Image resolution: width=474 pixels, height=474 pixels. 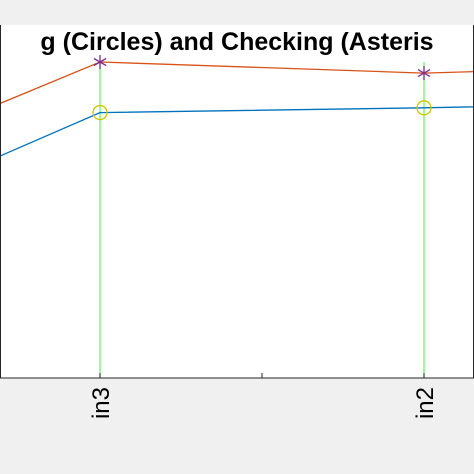 I want to click on series-markers, so click(x=262, y=88).